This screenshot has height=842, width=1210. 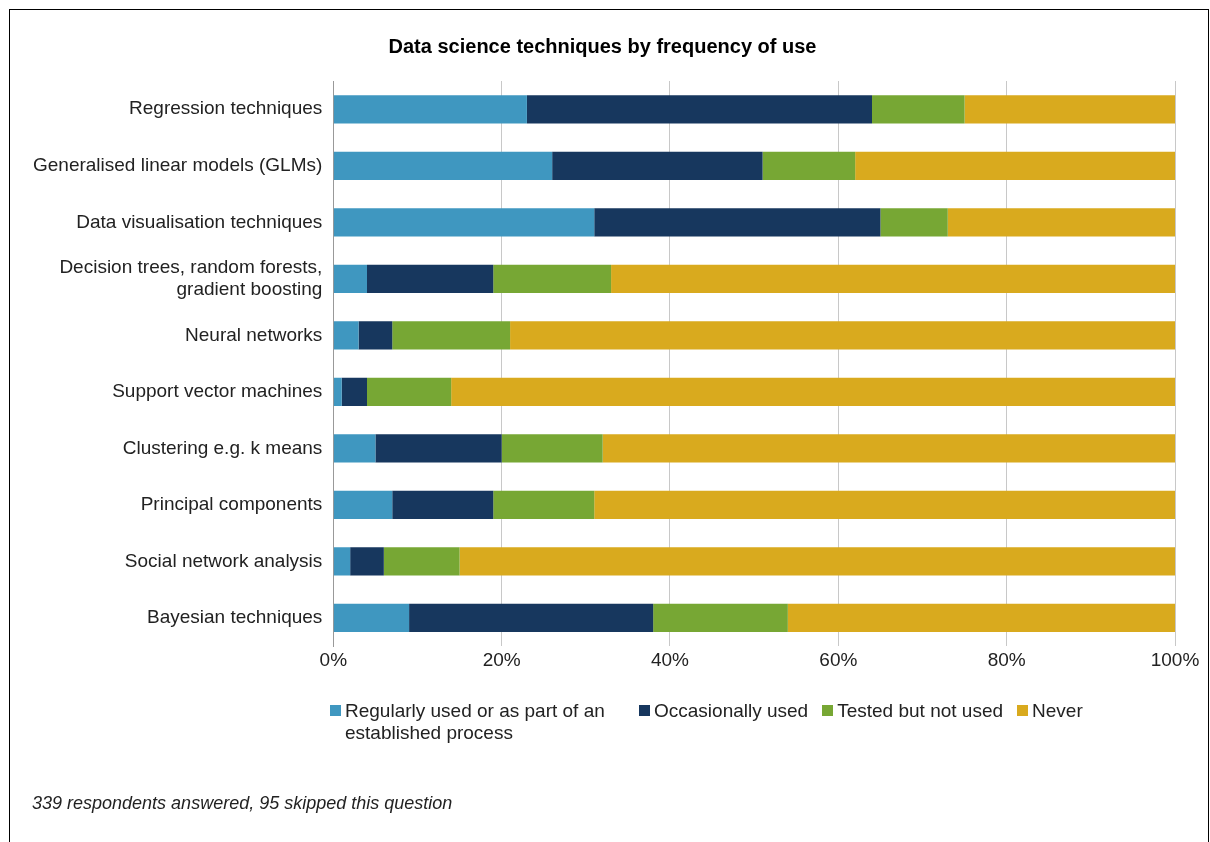 What do you see at coordinates (731, 711) in the screenshot?
I see `legend-label: Occasionally used` at bounding box center [731, 711].